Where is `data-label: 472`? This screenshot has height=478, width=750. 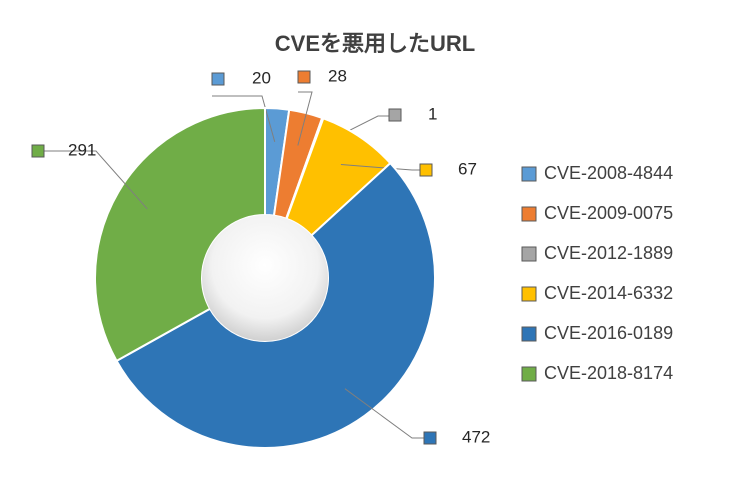
data-label: 472 is located at coordinates (476, 436).